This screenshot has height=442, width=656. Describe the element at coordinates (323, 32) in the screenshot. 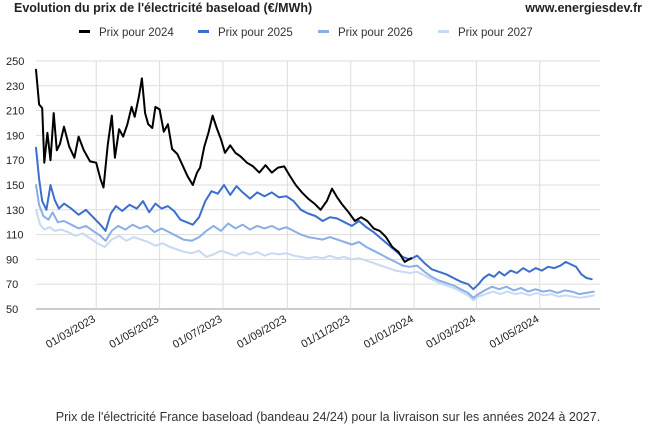

I see `legend-swatch-2026` at that location.